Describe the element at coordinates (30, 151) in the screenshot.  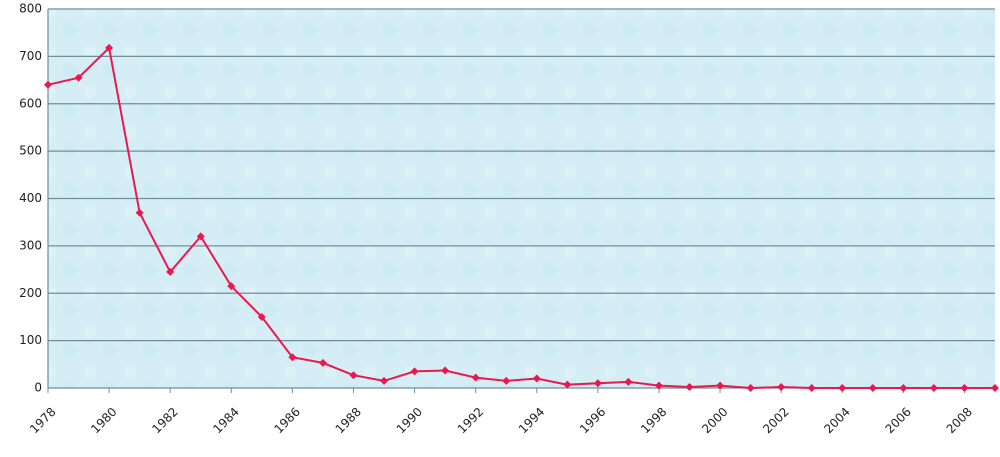
I see `y-tick-label: 500` at that location.